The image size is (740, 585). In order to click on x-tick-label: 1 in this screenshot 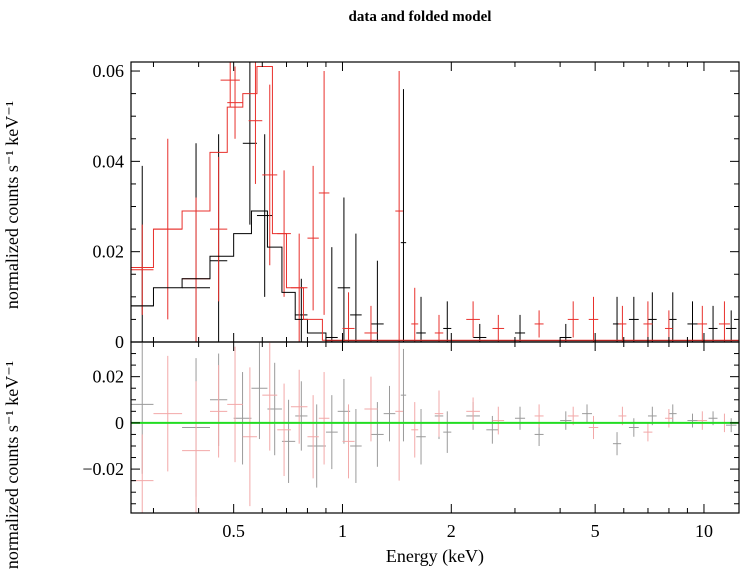, I will do `click(342, 531)`.